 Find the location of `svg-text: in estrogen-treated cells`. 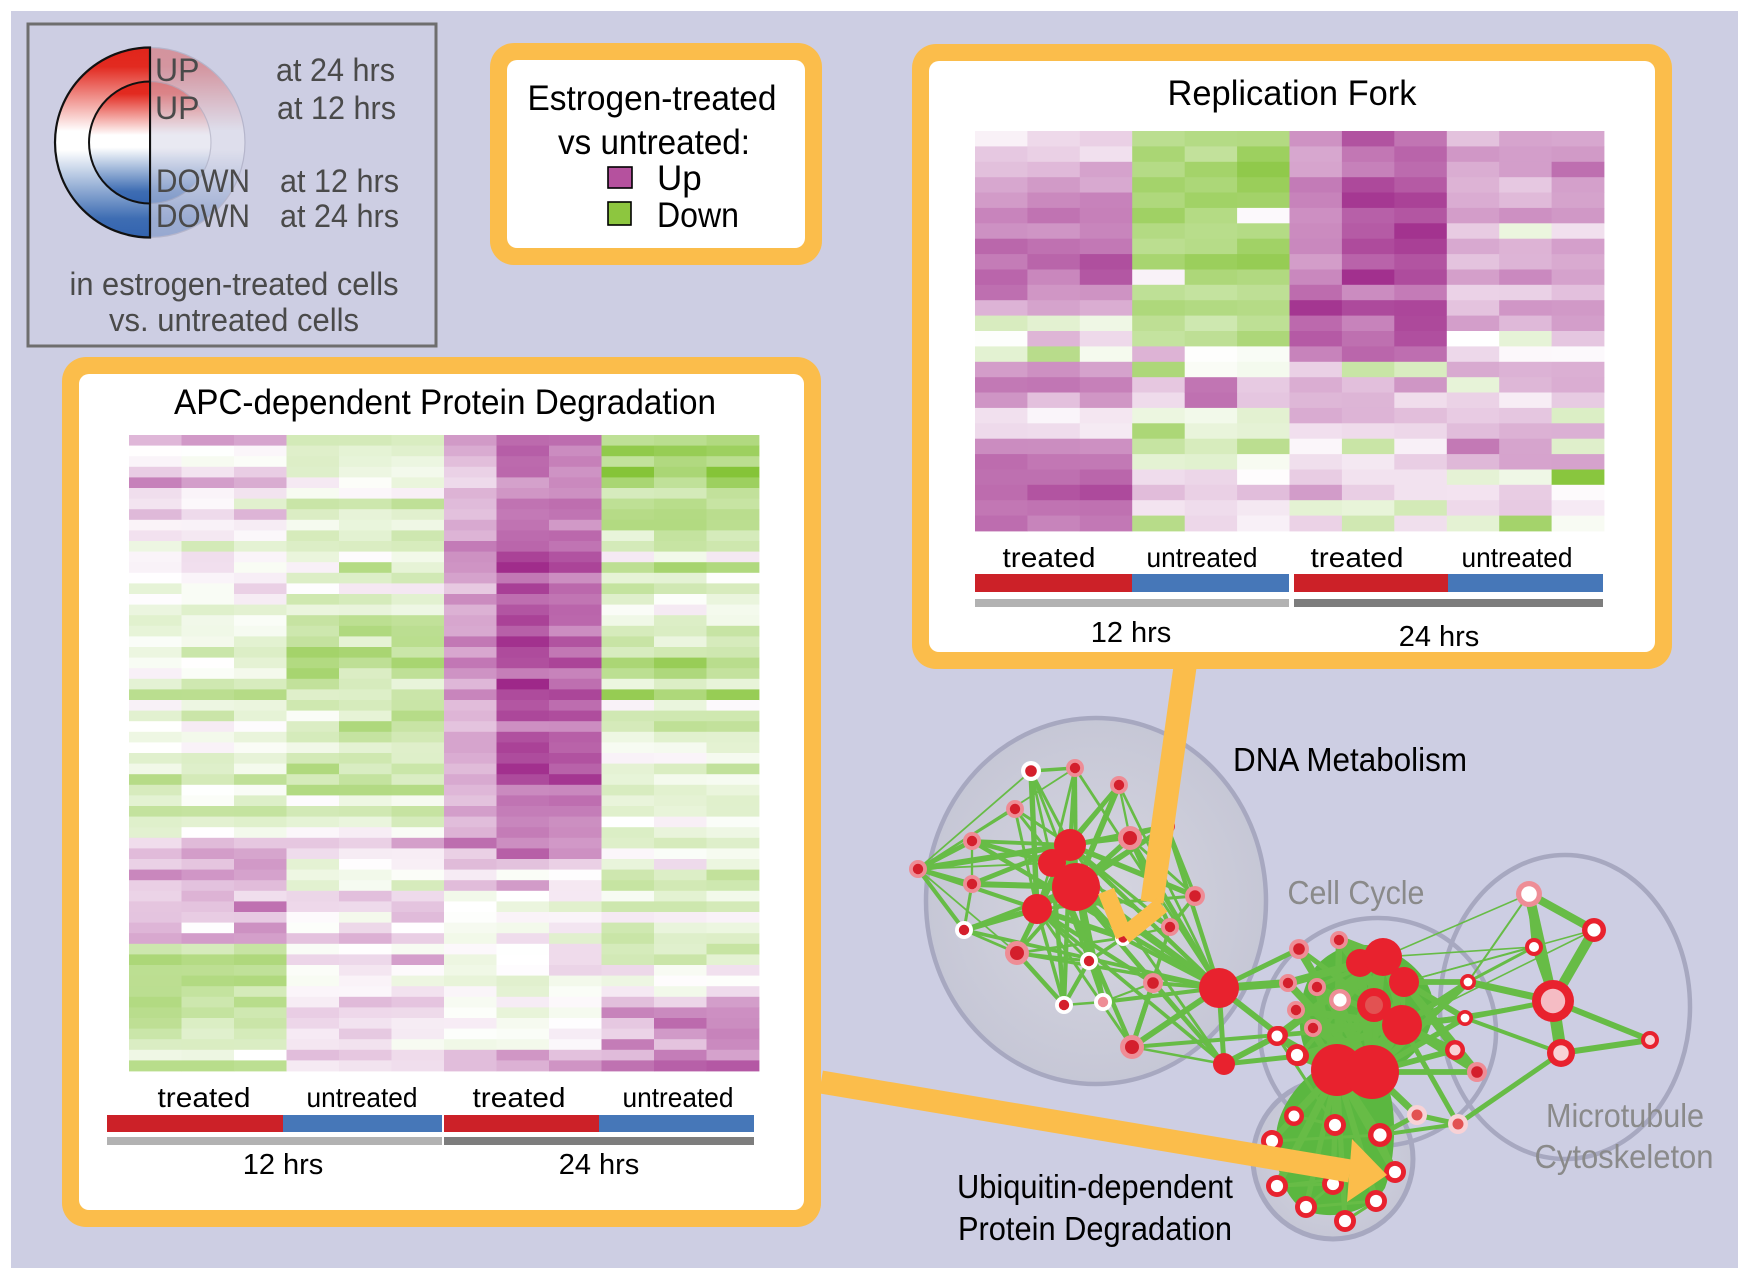

svg-text: in estrogen-treated cells is located at coordinates (234, 284).